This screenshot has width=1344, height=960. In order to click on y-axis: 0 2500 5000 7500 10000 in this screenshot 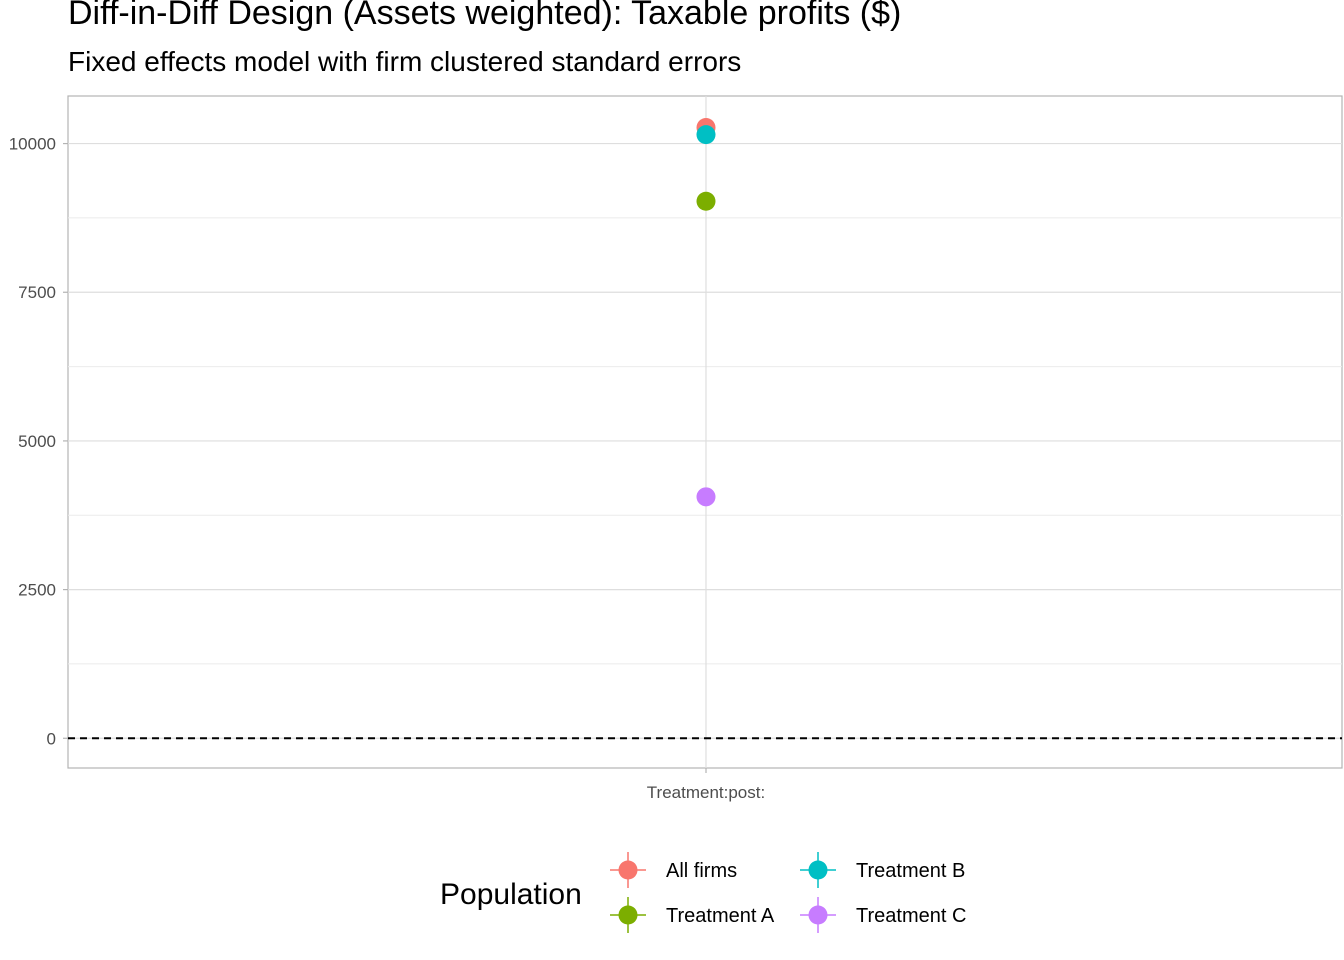, I will do `click(38, 441)`.